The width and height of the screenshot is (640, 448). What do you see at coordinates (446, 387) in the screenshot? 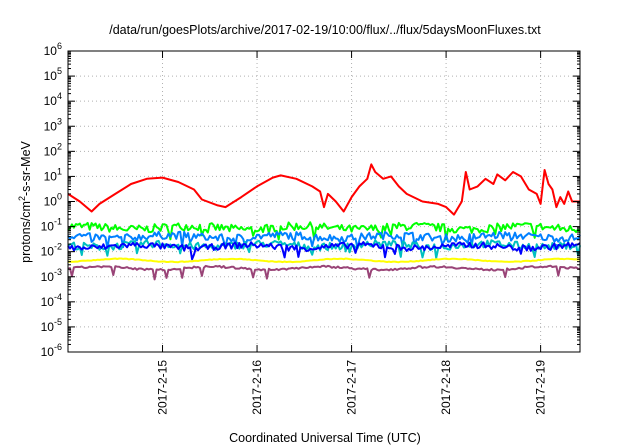
I see `x-tick-label: 2017-2-18` at bounding box center [446, 387].